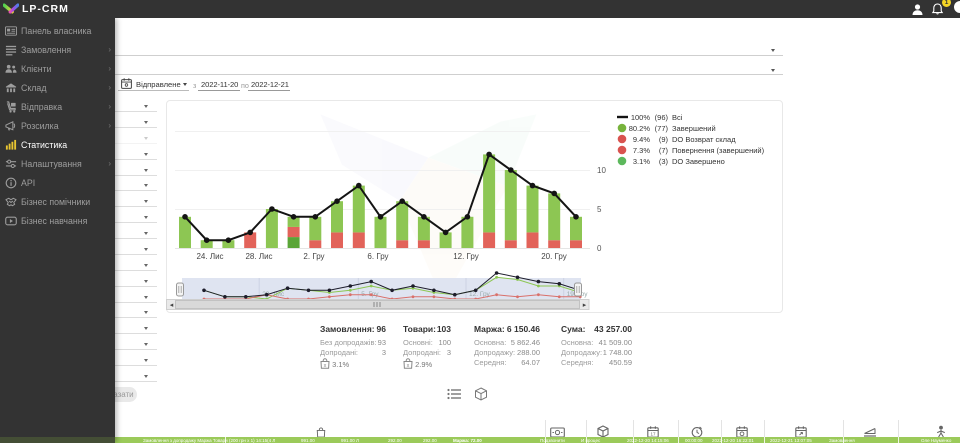 Image resolution: width=960 pixels, height=443 pixels. Describe the element at coordinates (677, 117) in the screenshot. I see `svg-text: Всі` at that location.